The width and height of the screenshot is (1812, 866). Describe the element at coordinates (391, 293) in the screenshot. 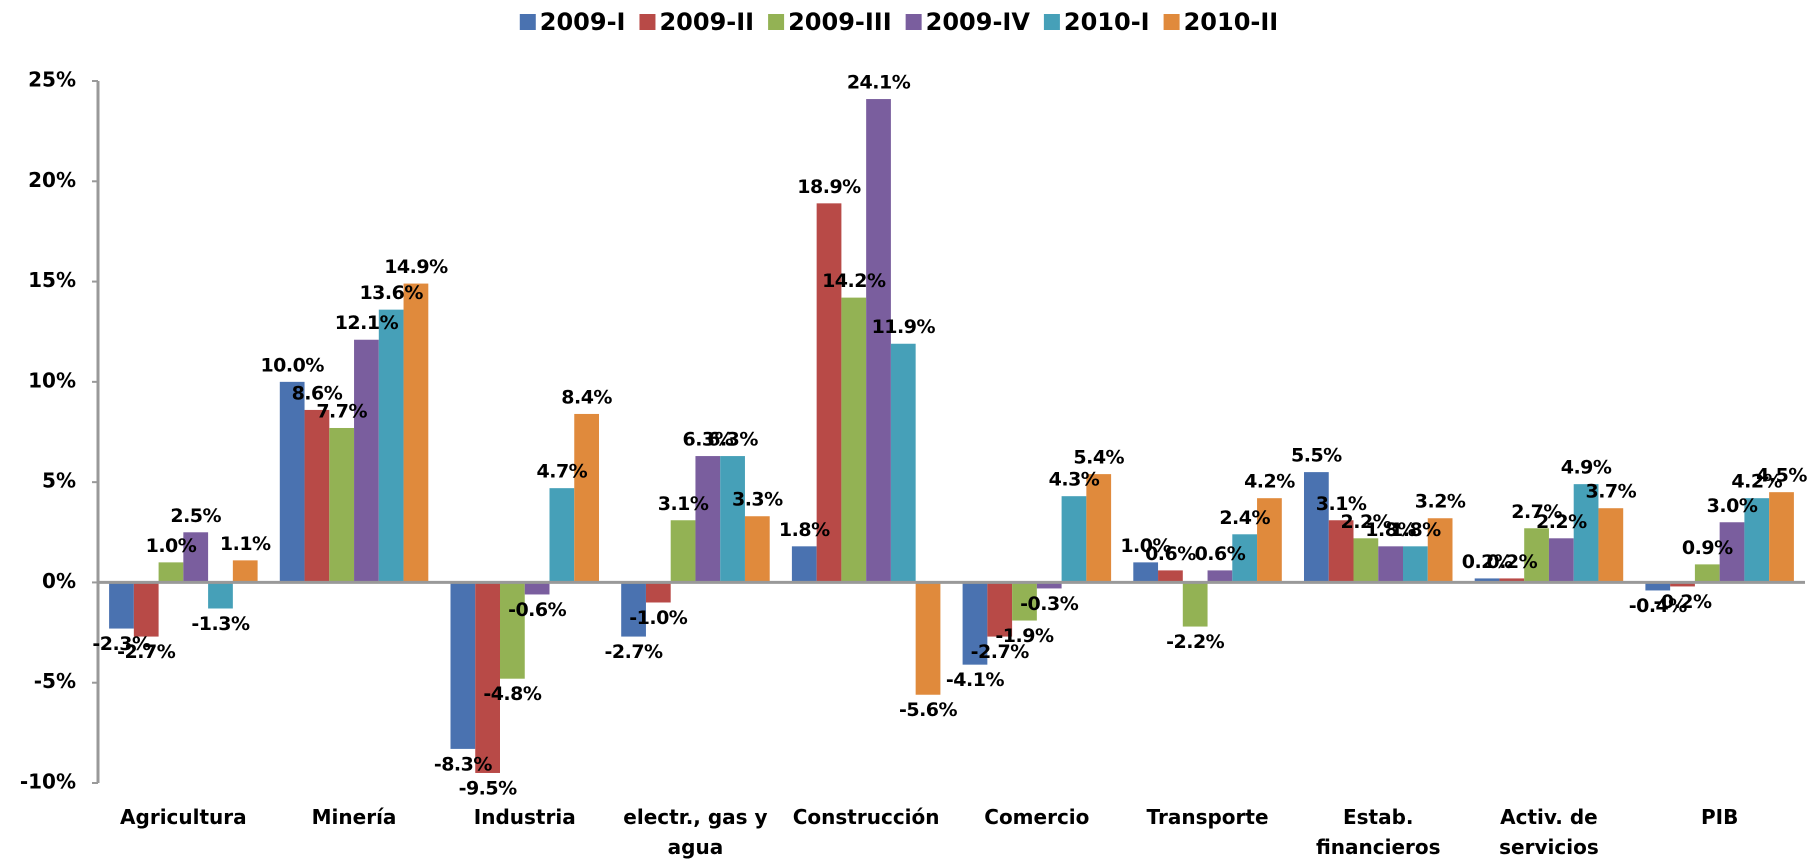

I see `value-label: 13.6%` at that location.